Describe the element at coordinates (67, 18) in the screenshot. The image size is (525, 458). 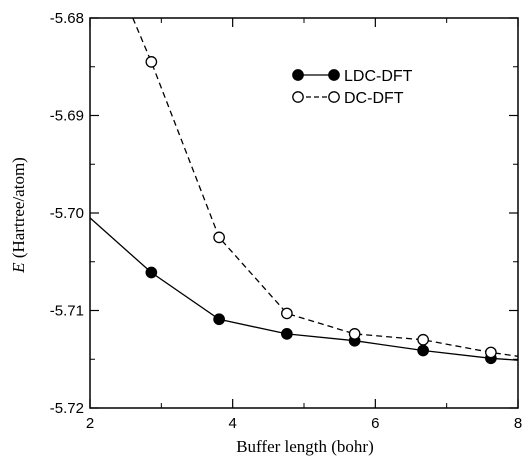
I see `y-tick-label: -5.68` at that location.